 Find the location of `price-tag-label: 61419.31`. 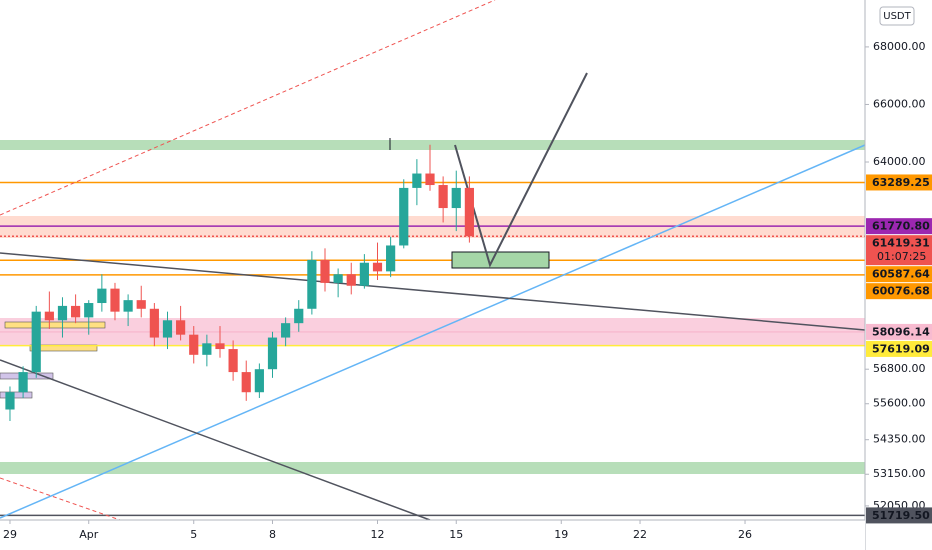

price-tag-label: 61419.31 is located at coordinates (901, 243).